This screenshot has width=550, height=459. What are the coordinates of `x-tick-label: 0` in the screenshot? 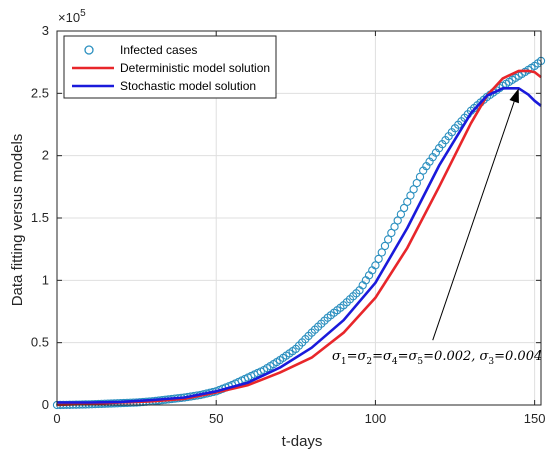 It's located at (56, 418).